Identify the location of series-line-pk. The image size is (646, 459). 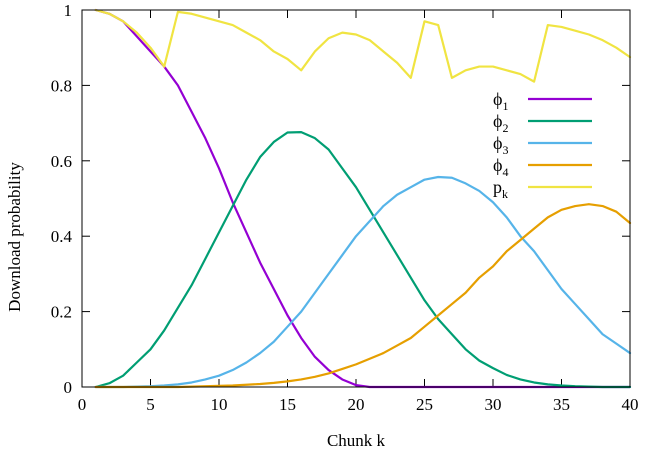
(363, 45).